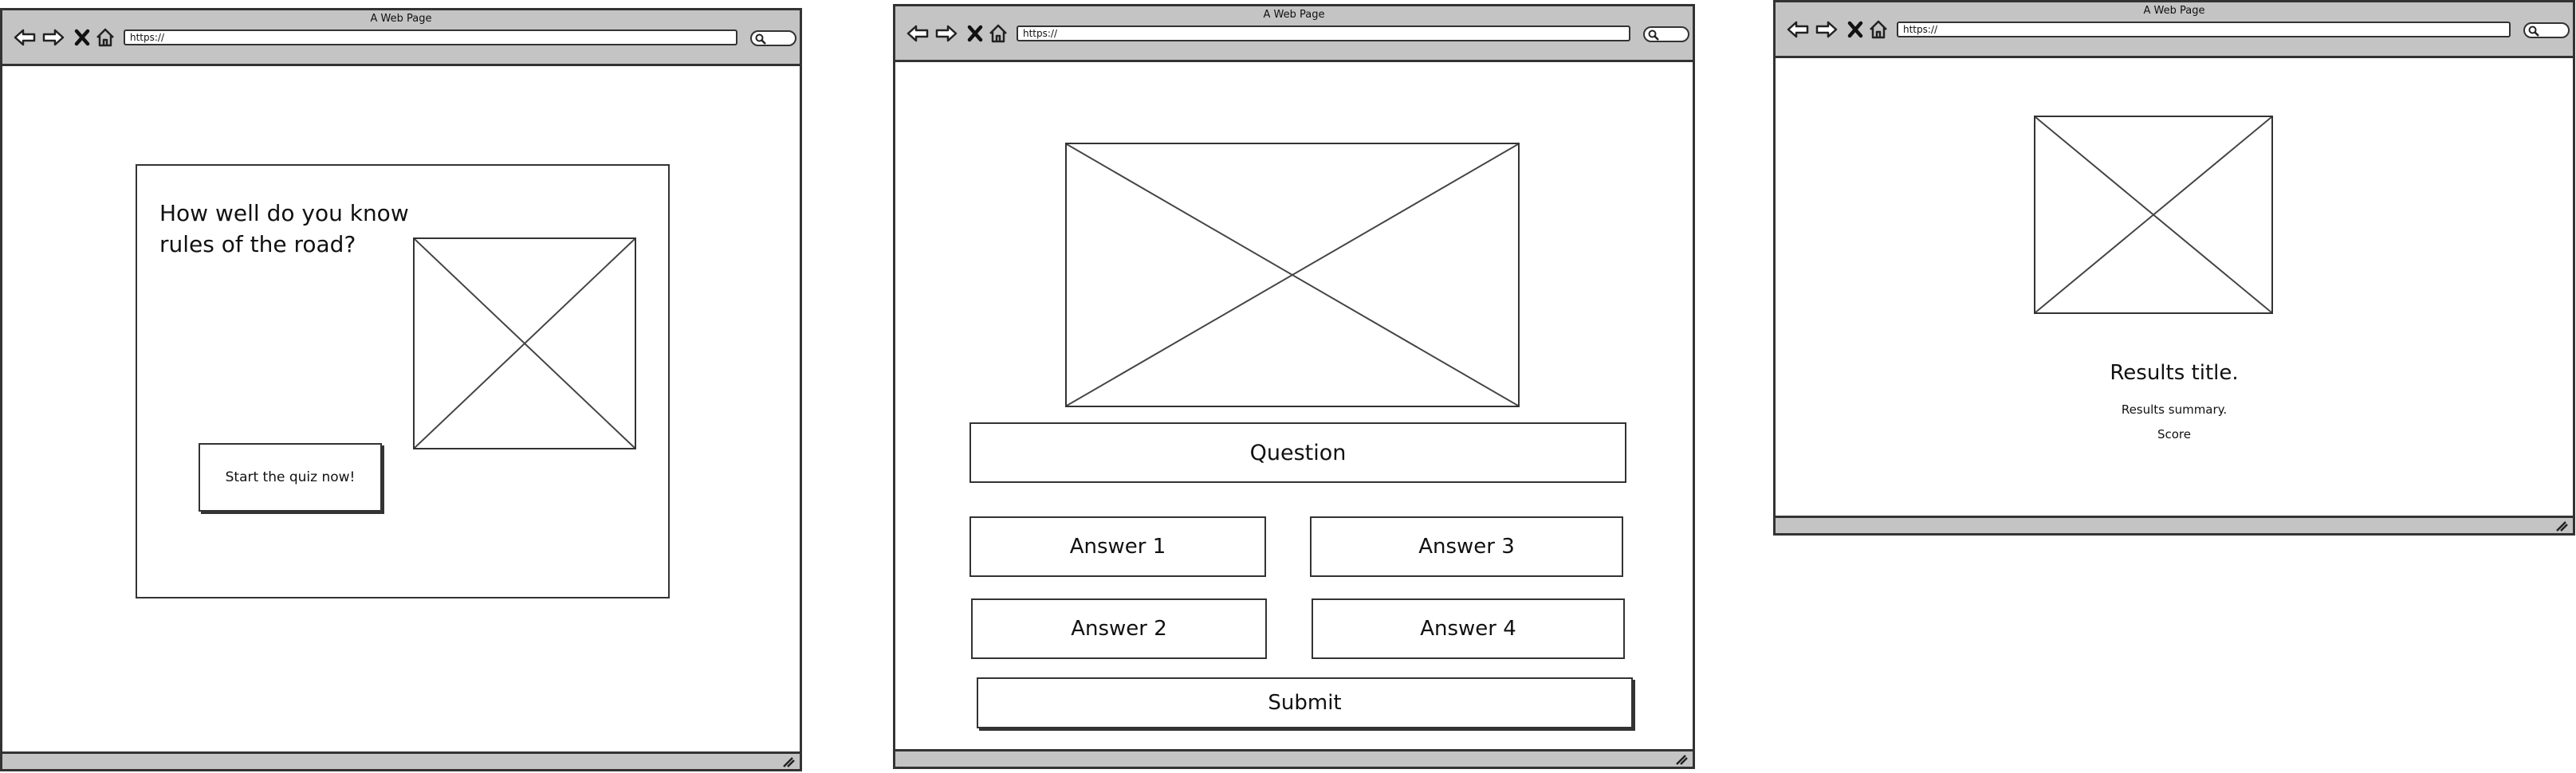  What do you see at coordinates (1305, 703) in the screenshot?
I see `submit-button: Submit` at bounding box center [1305, 703].